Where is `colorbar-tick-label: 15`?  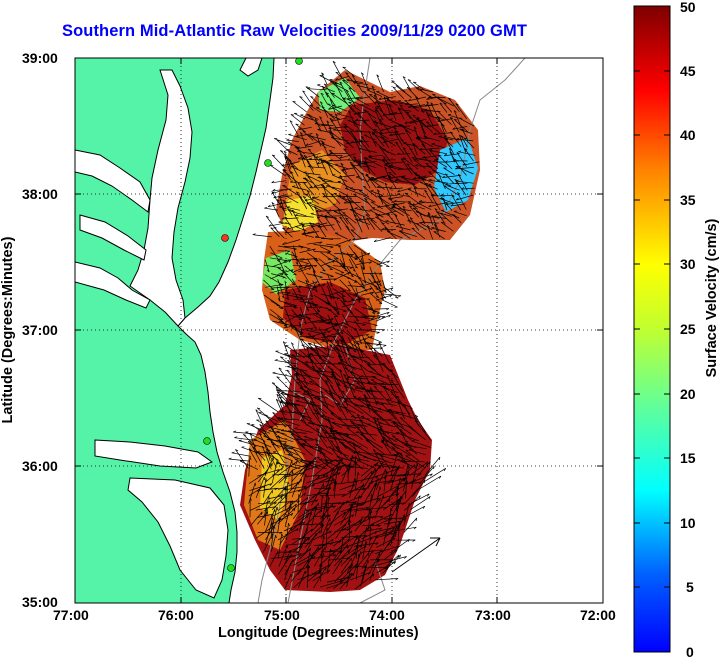
colorbar-tick-label: 15 is located at coordinates (688, 458).